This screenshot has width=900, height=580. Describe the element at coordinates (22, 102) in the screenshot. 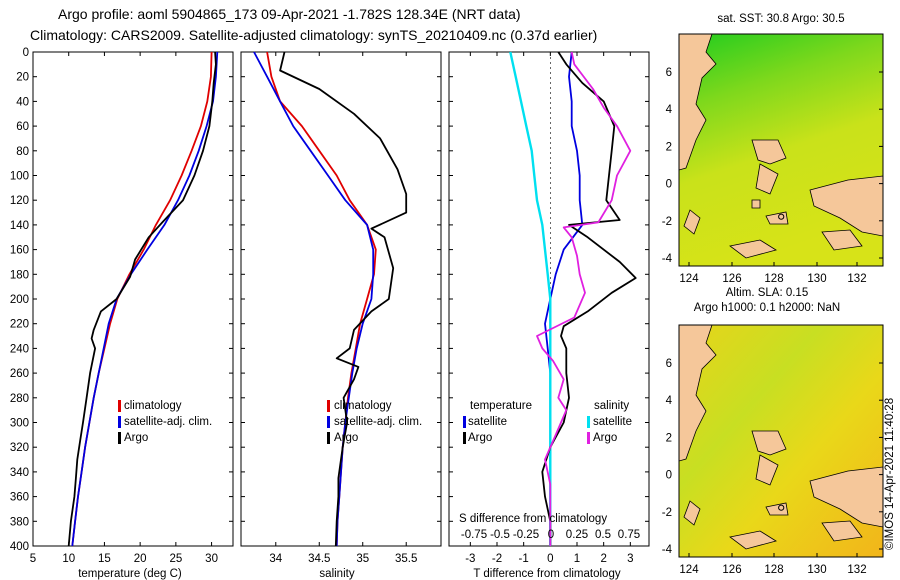

I see `depth-tick-label: 40` at that location.